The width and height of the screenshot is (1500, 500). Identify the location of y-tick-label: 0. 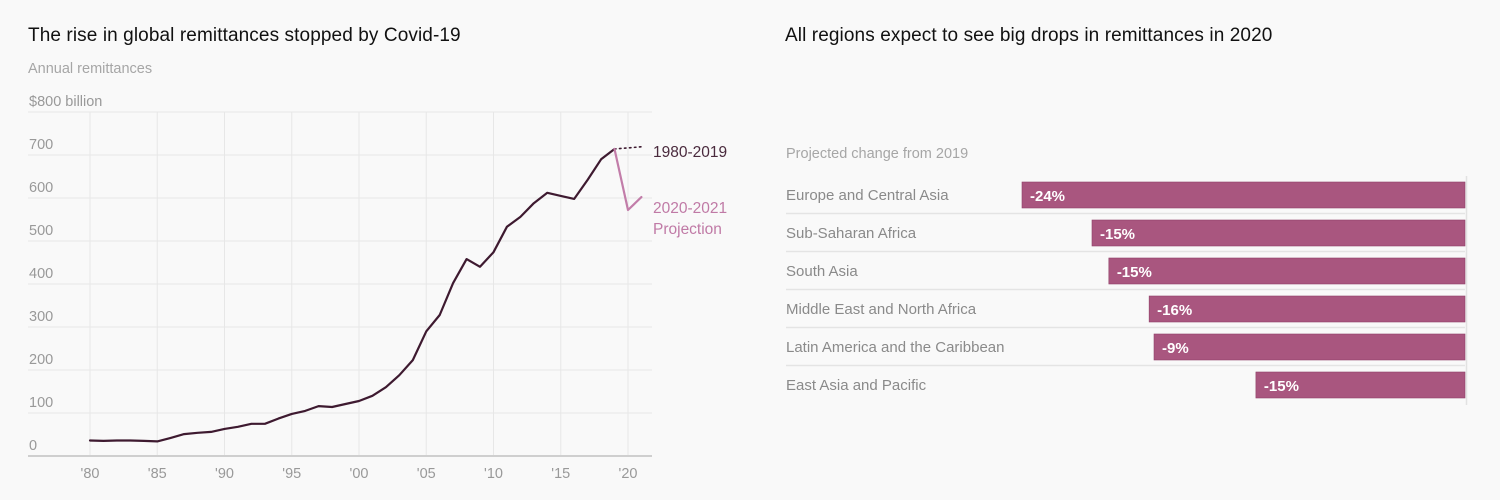
(33, 446).